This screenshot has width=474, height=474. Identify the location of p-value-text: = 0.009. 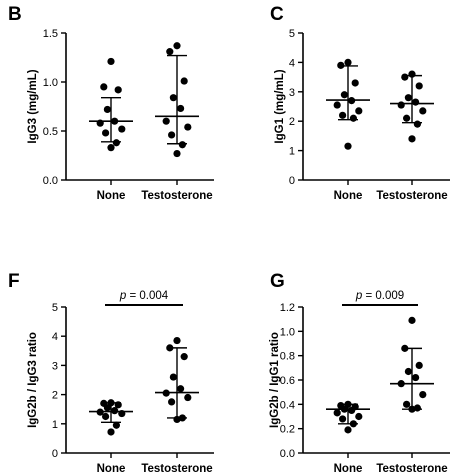
(383, 296).